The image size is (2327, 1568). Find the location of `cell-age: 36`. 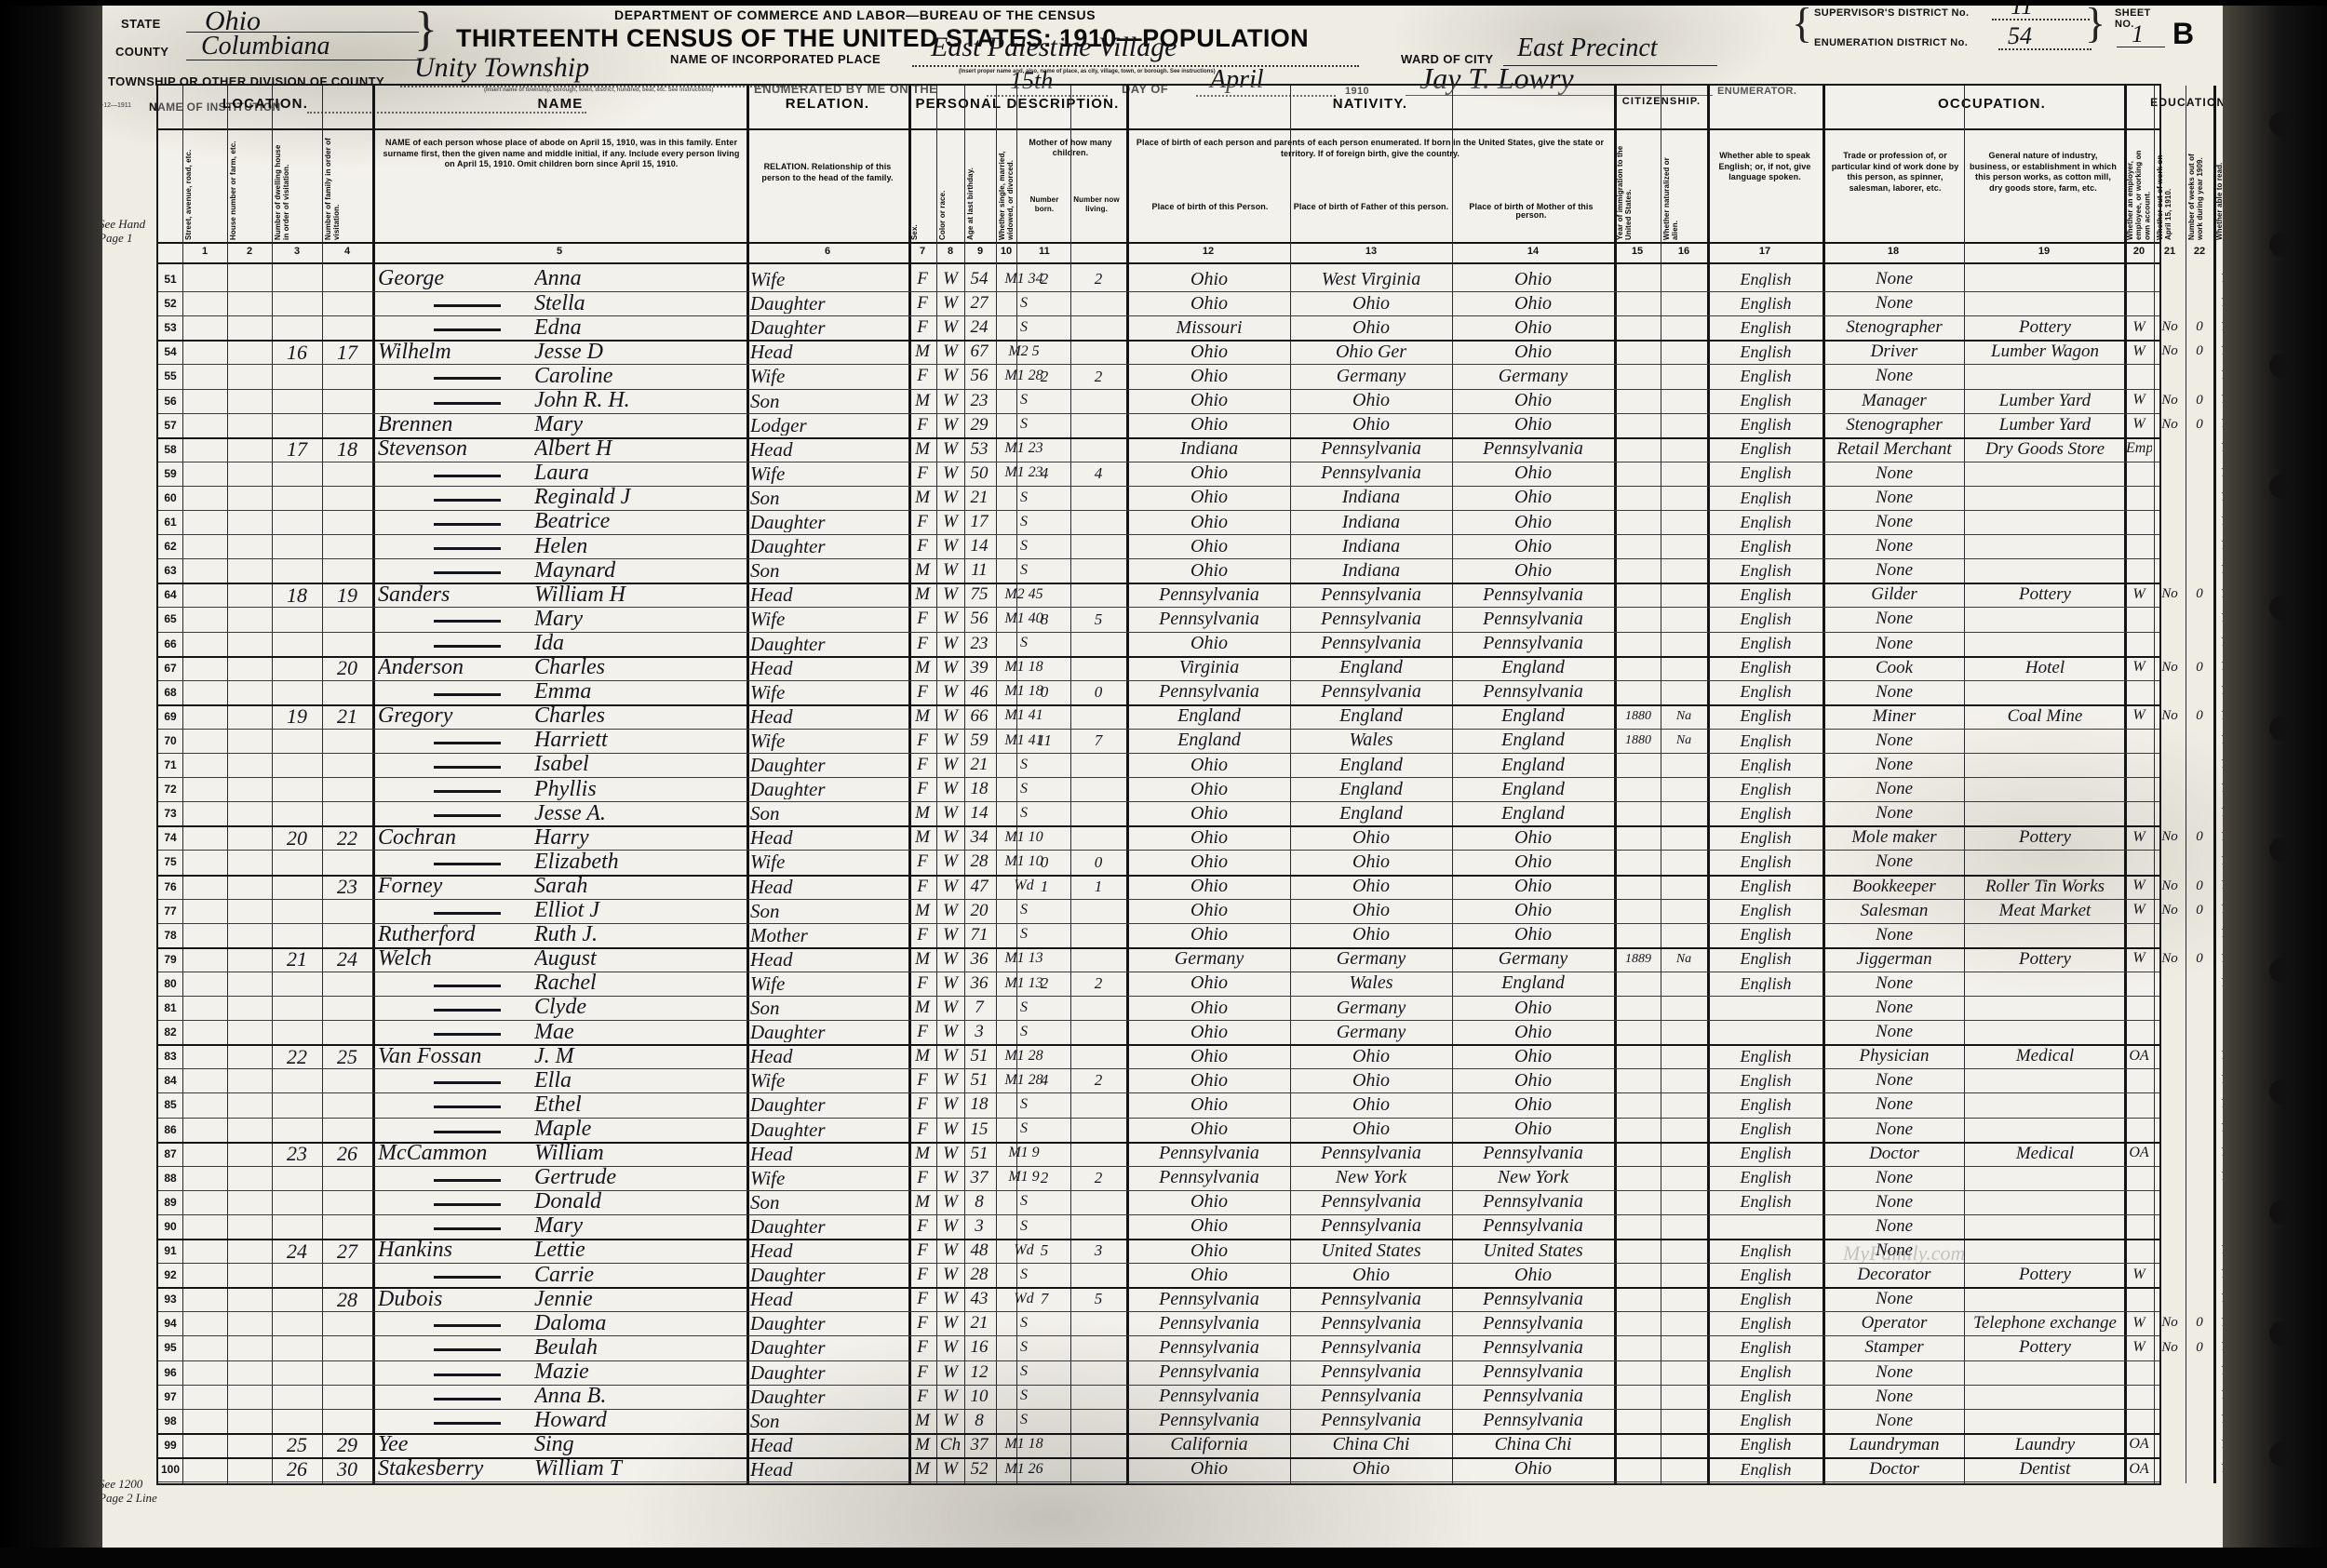

cell-age: 36 is located at coordinates (979, 959).